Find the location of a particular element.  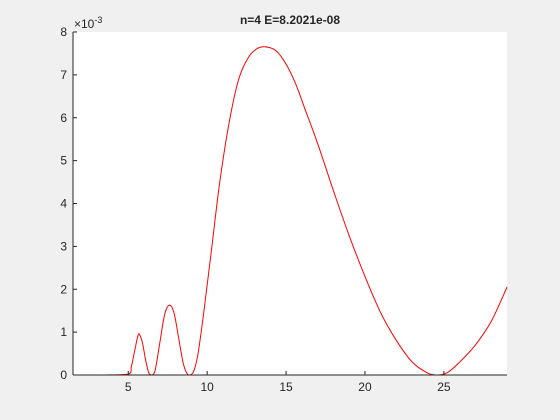

x-tick-label: 25 is located at coordinates (444, 387).